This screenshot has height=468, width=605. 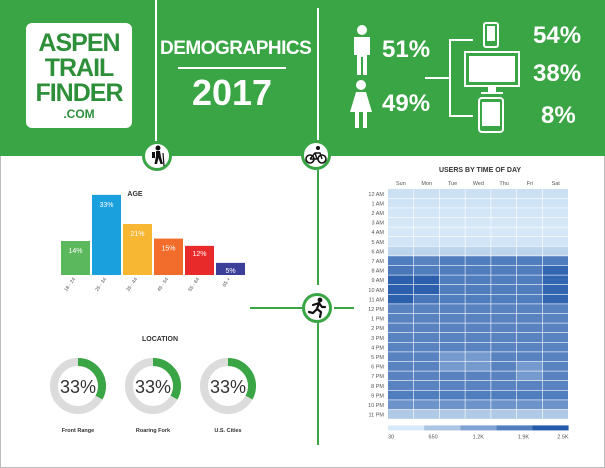 I want to click on heatmap-hour-label: 10 PM, so click(x=376, y=406).